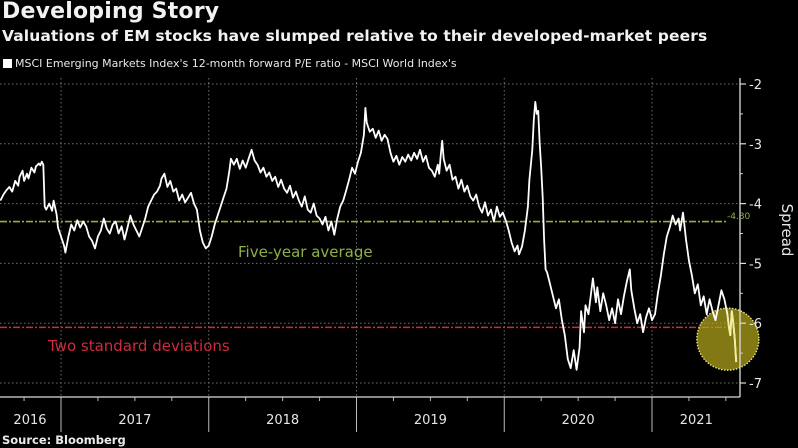 This screenshot has width=798, height=448. Describe the element at coordinates (755, 85) in the screenshot. I see `y-tick-label: -2` at that location.